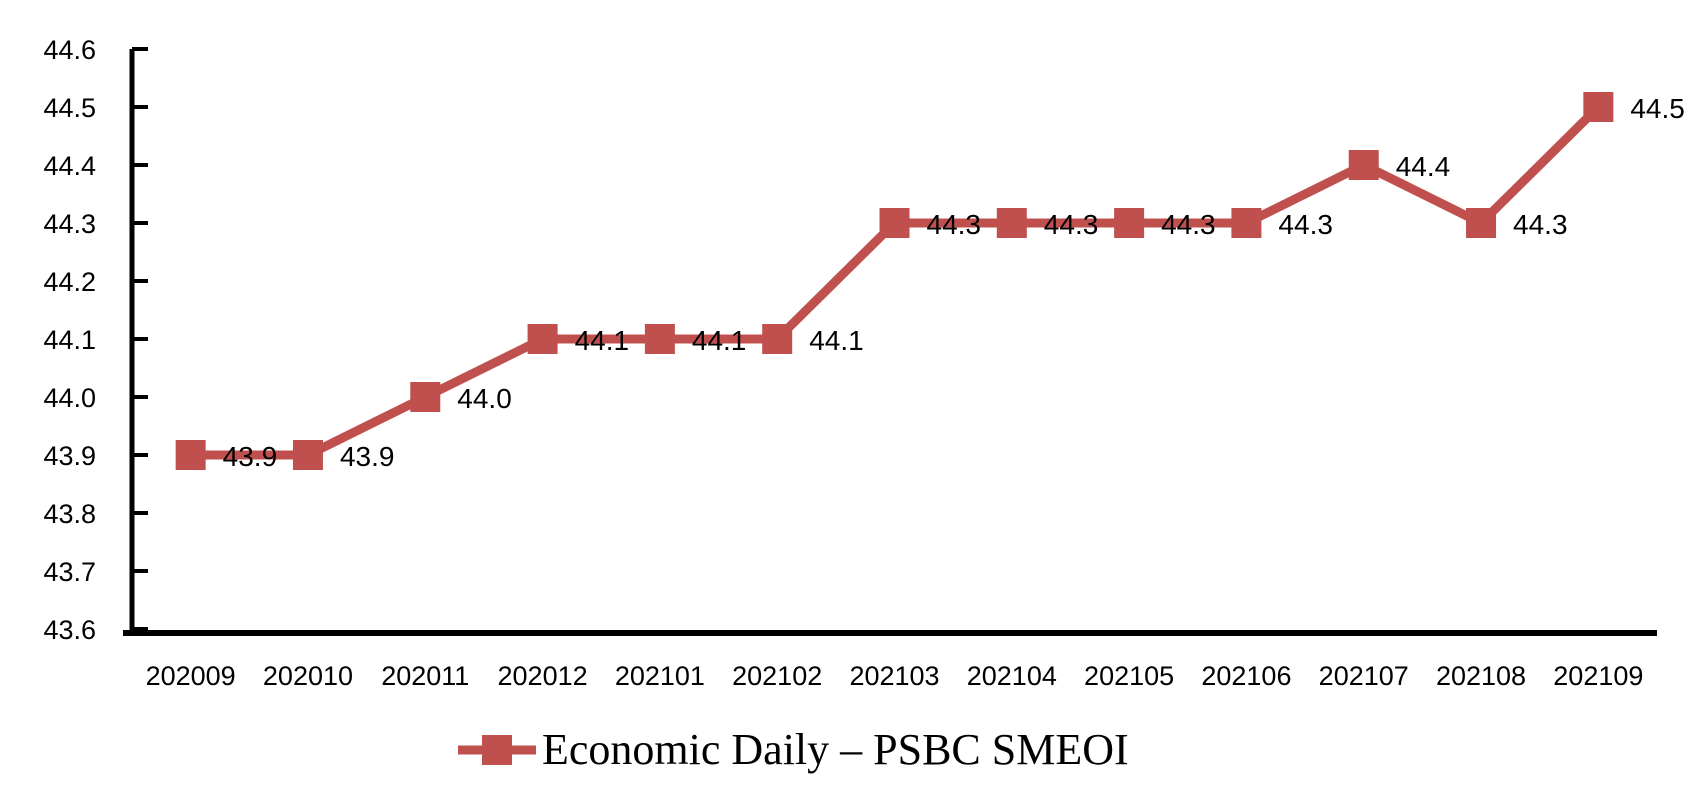 The height and width of the screenshot is (803, 1703). What do you see at coordinates (69, 456) in the screenshot?
I see `y-tick-label: 43.9` at bounding box center [69, 456].